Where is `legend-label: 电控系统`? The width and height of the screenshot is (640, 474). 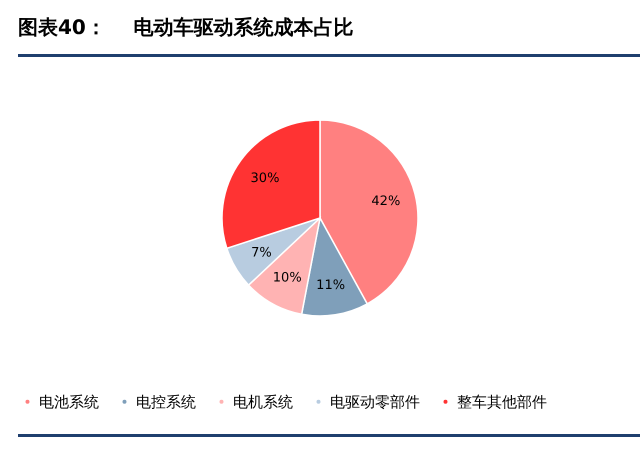 legend-label: 电控系统 is located at coordinates (166, 401).